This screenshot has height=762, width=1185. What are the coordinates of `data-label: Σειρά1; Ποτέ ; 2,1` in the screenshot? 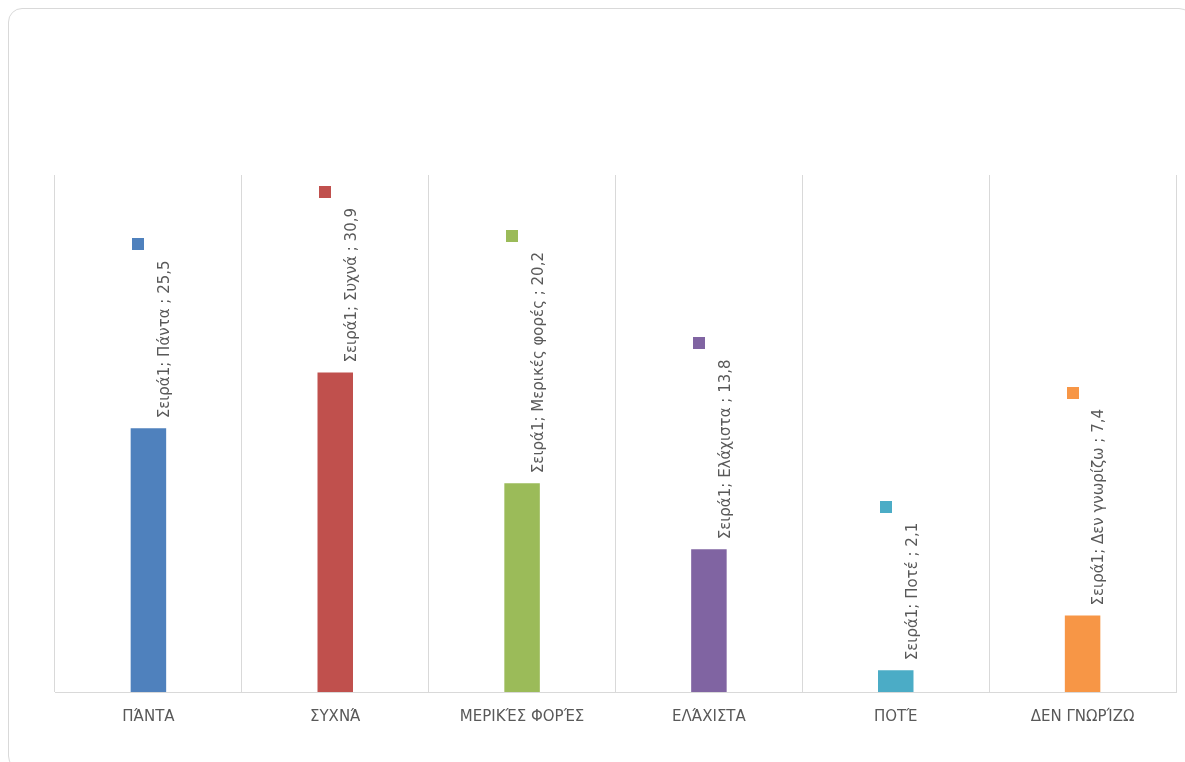 It's located at (911, 591).